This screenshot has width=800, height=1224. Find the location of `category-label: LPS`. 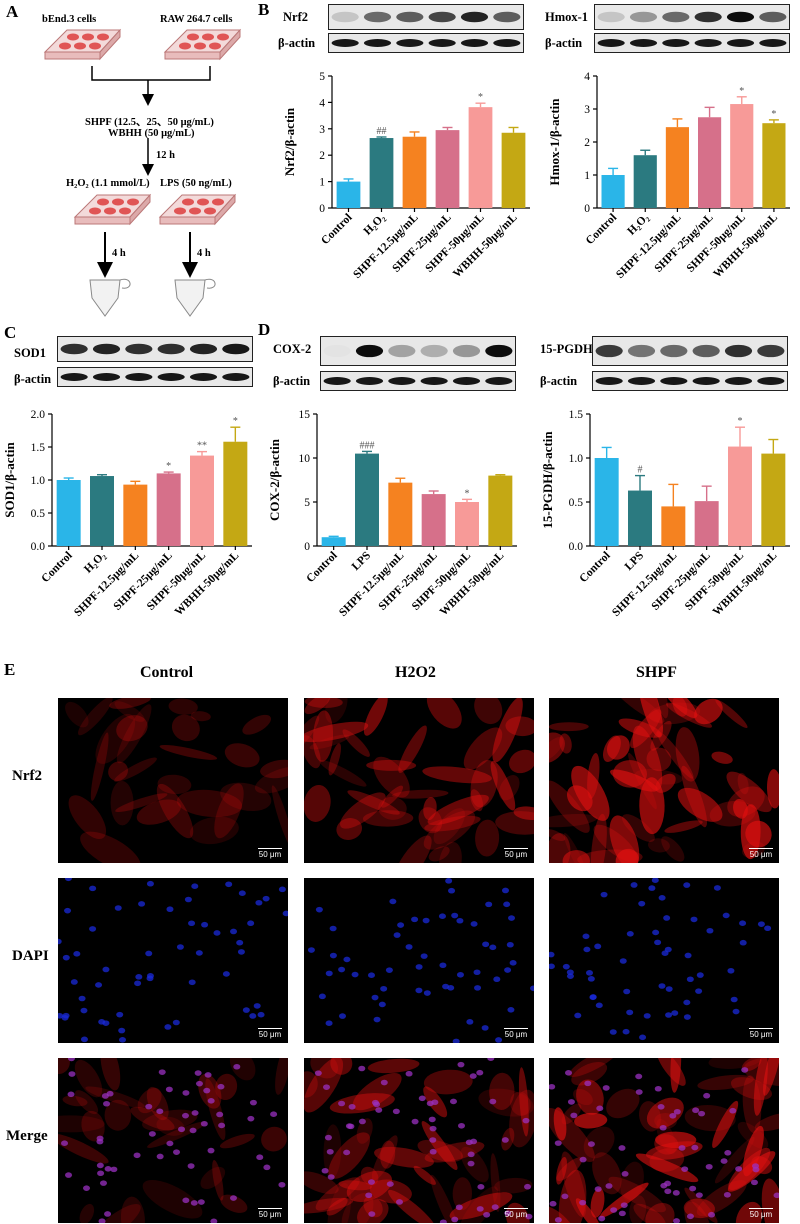

category-label: LPS is located at coordinates (361, 561).